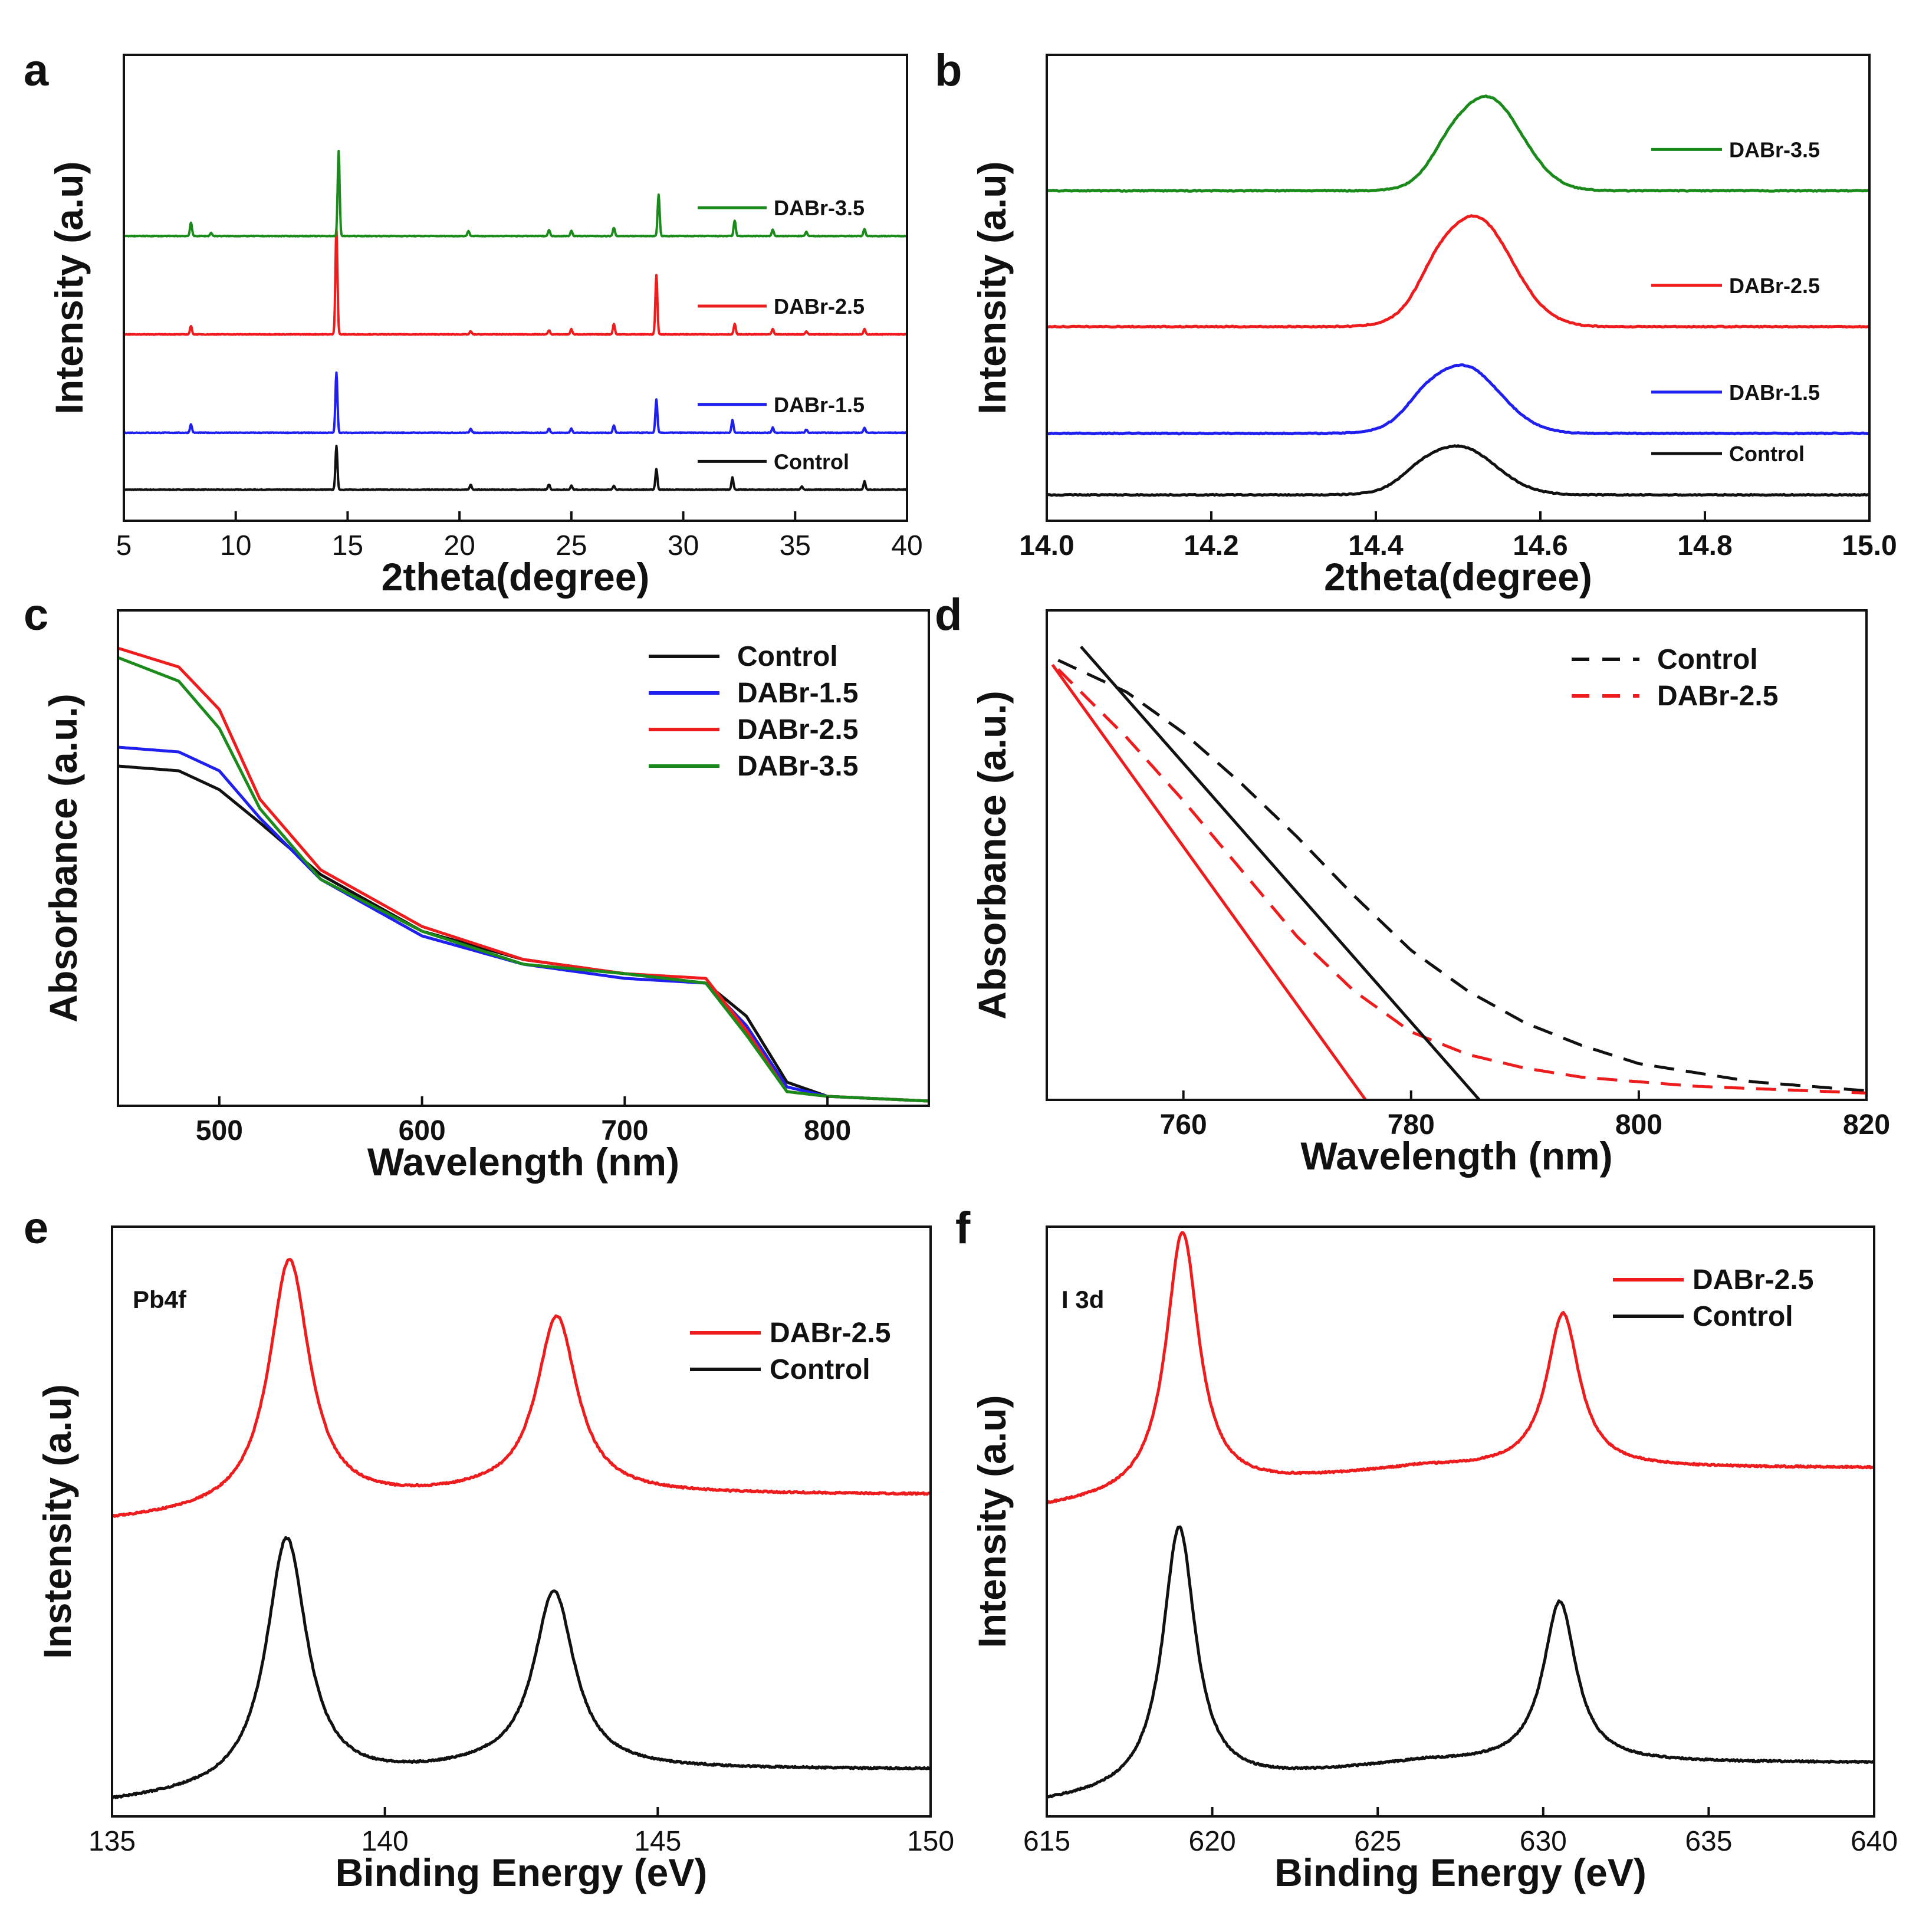  What do you see at coordinates (1704, 545) in the screenshot?
I see `x-tick-label: 14.8` at bounding box center [1704, 545].